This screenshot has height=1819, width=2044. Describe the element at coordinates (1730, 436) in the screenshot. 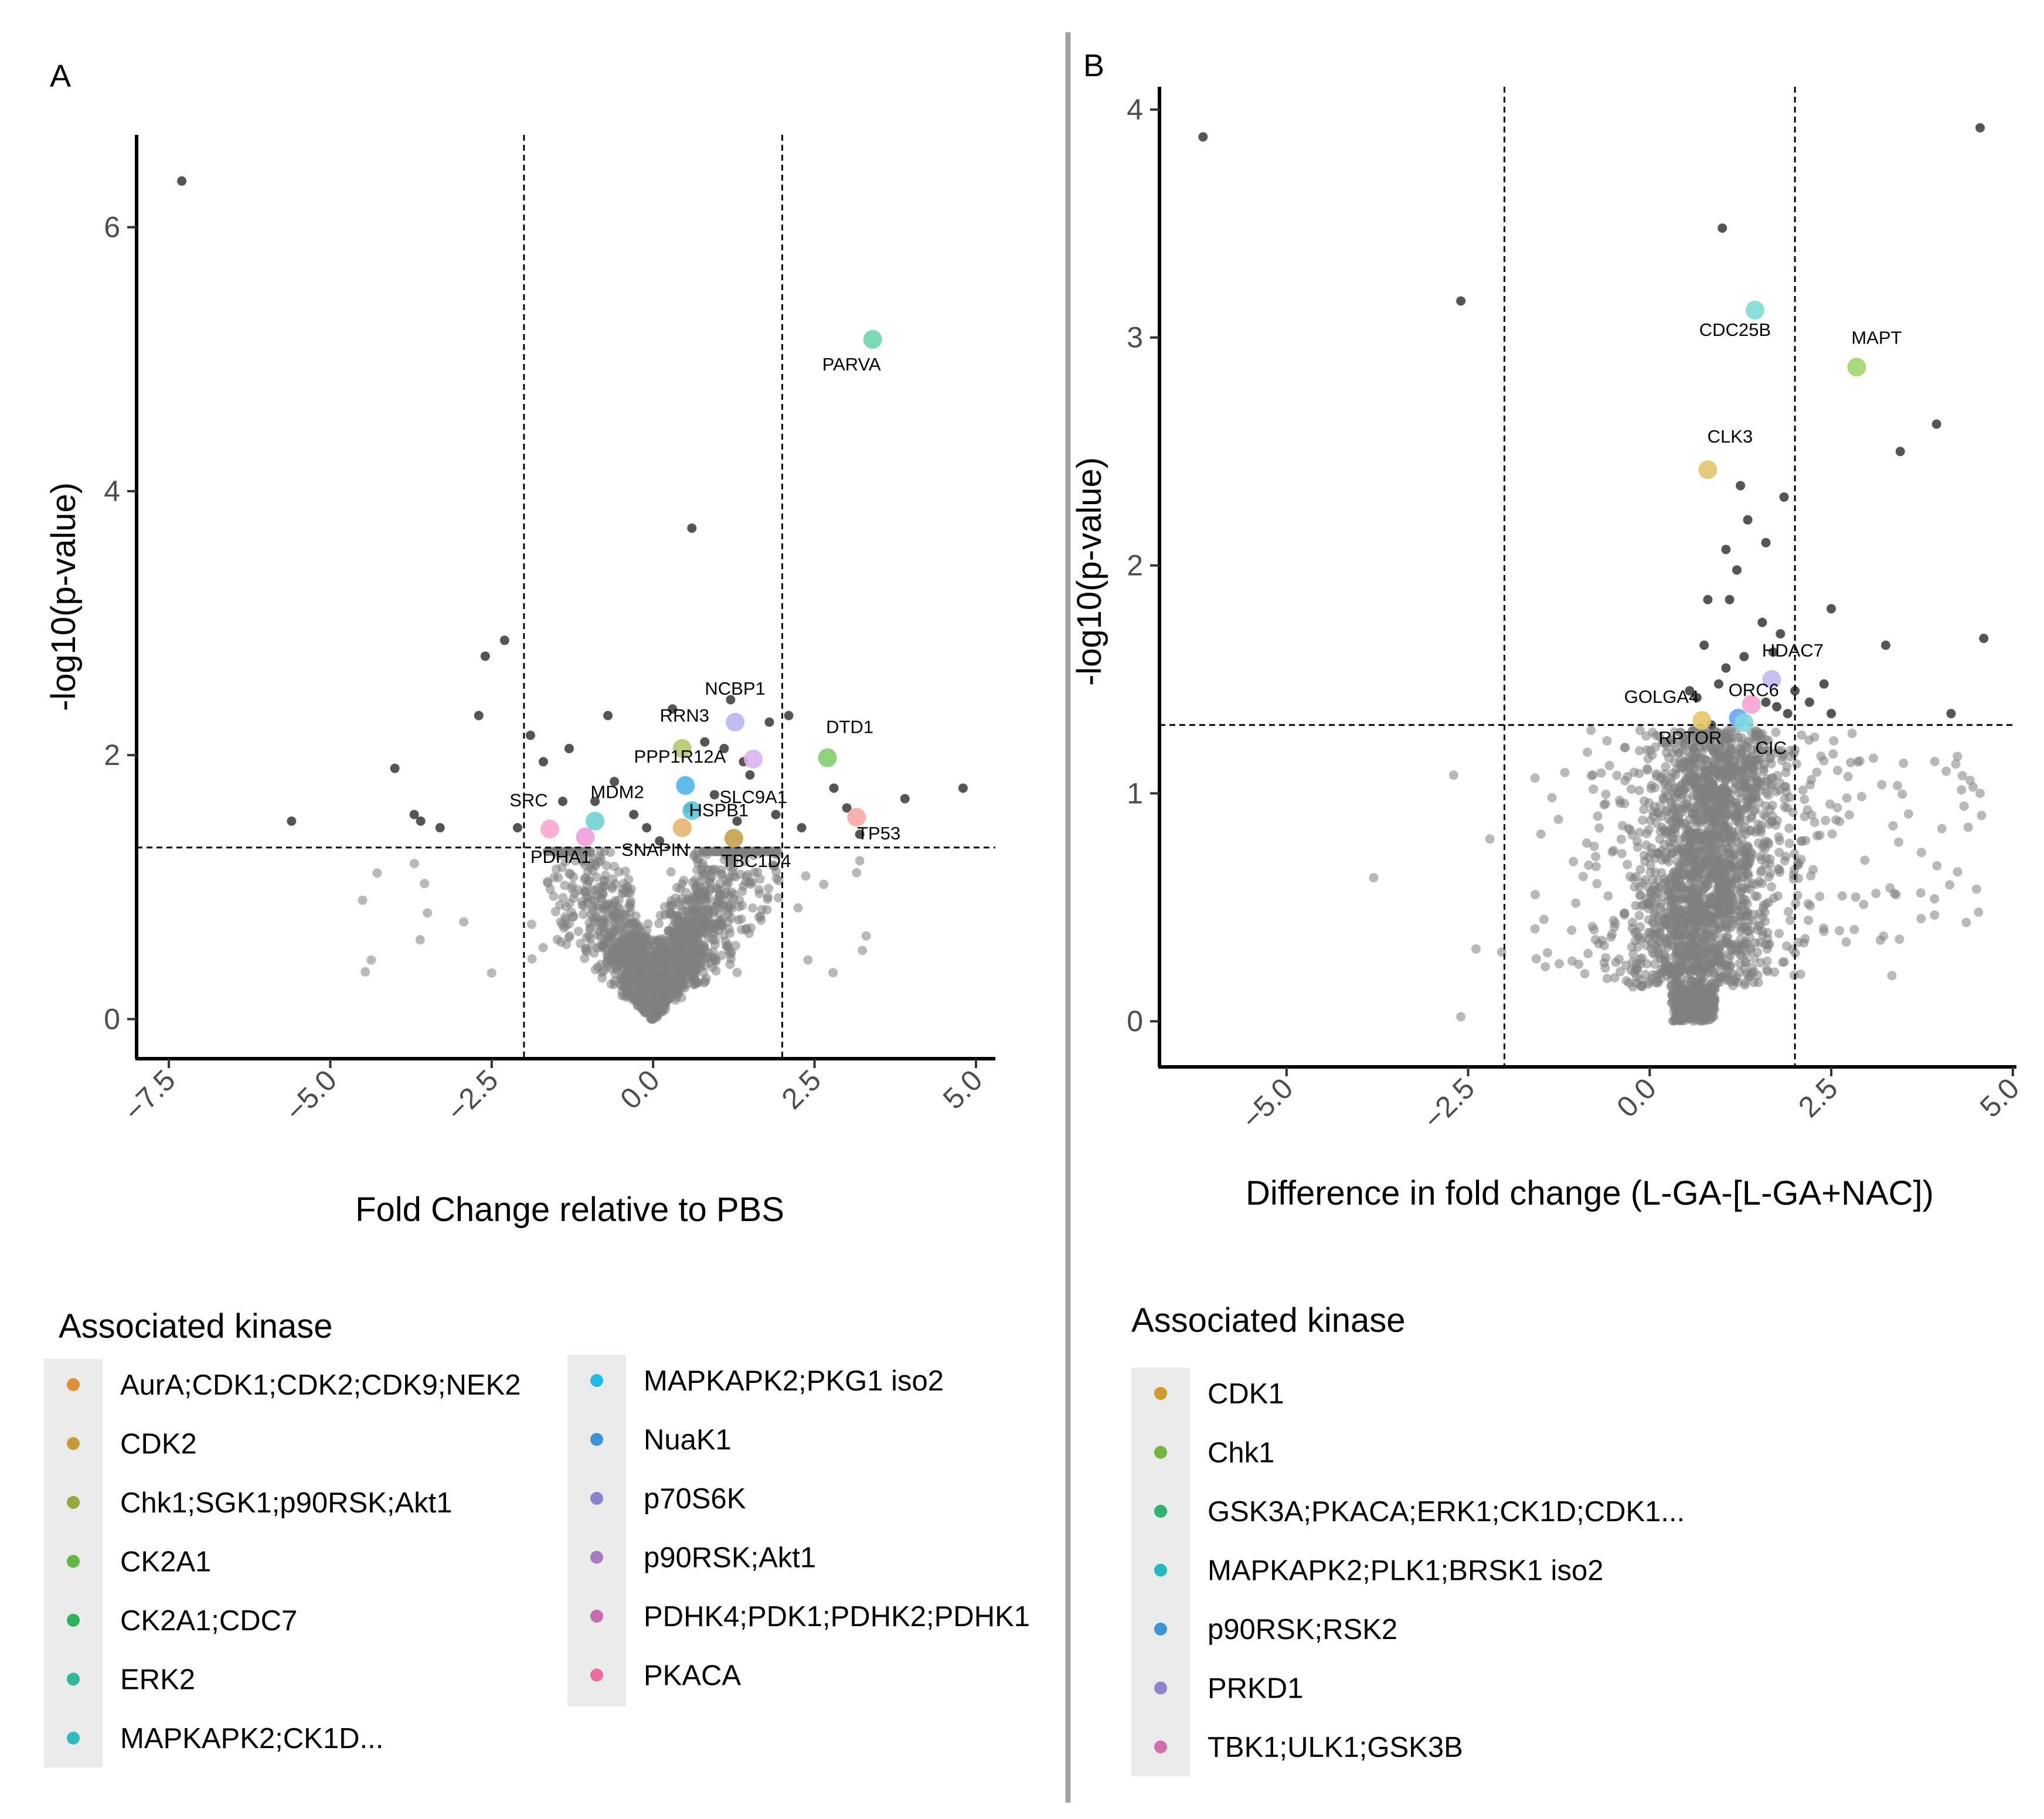

I see `point-label-clk3: CLK3` at that location.